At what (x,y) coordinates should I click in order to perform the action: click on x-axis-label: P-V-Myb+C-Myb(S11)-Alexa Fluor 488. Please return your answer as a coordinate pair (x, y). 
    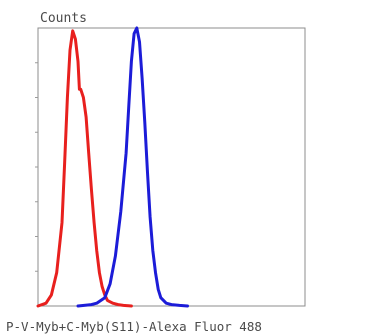
    Looking at the image, I should click on (134, 326).